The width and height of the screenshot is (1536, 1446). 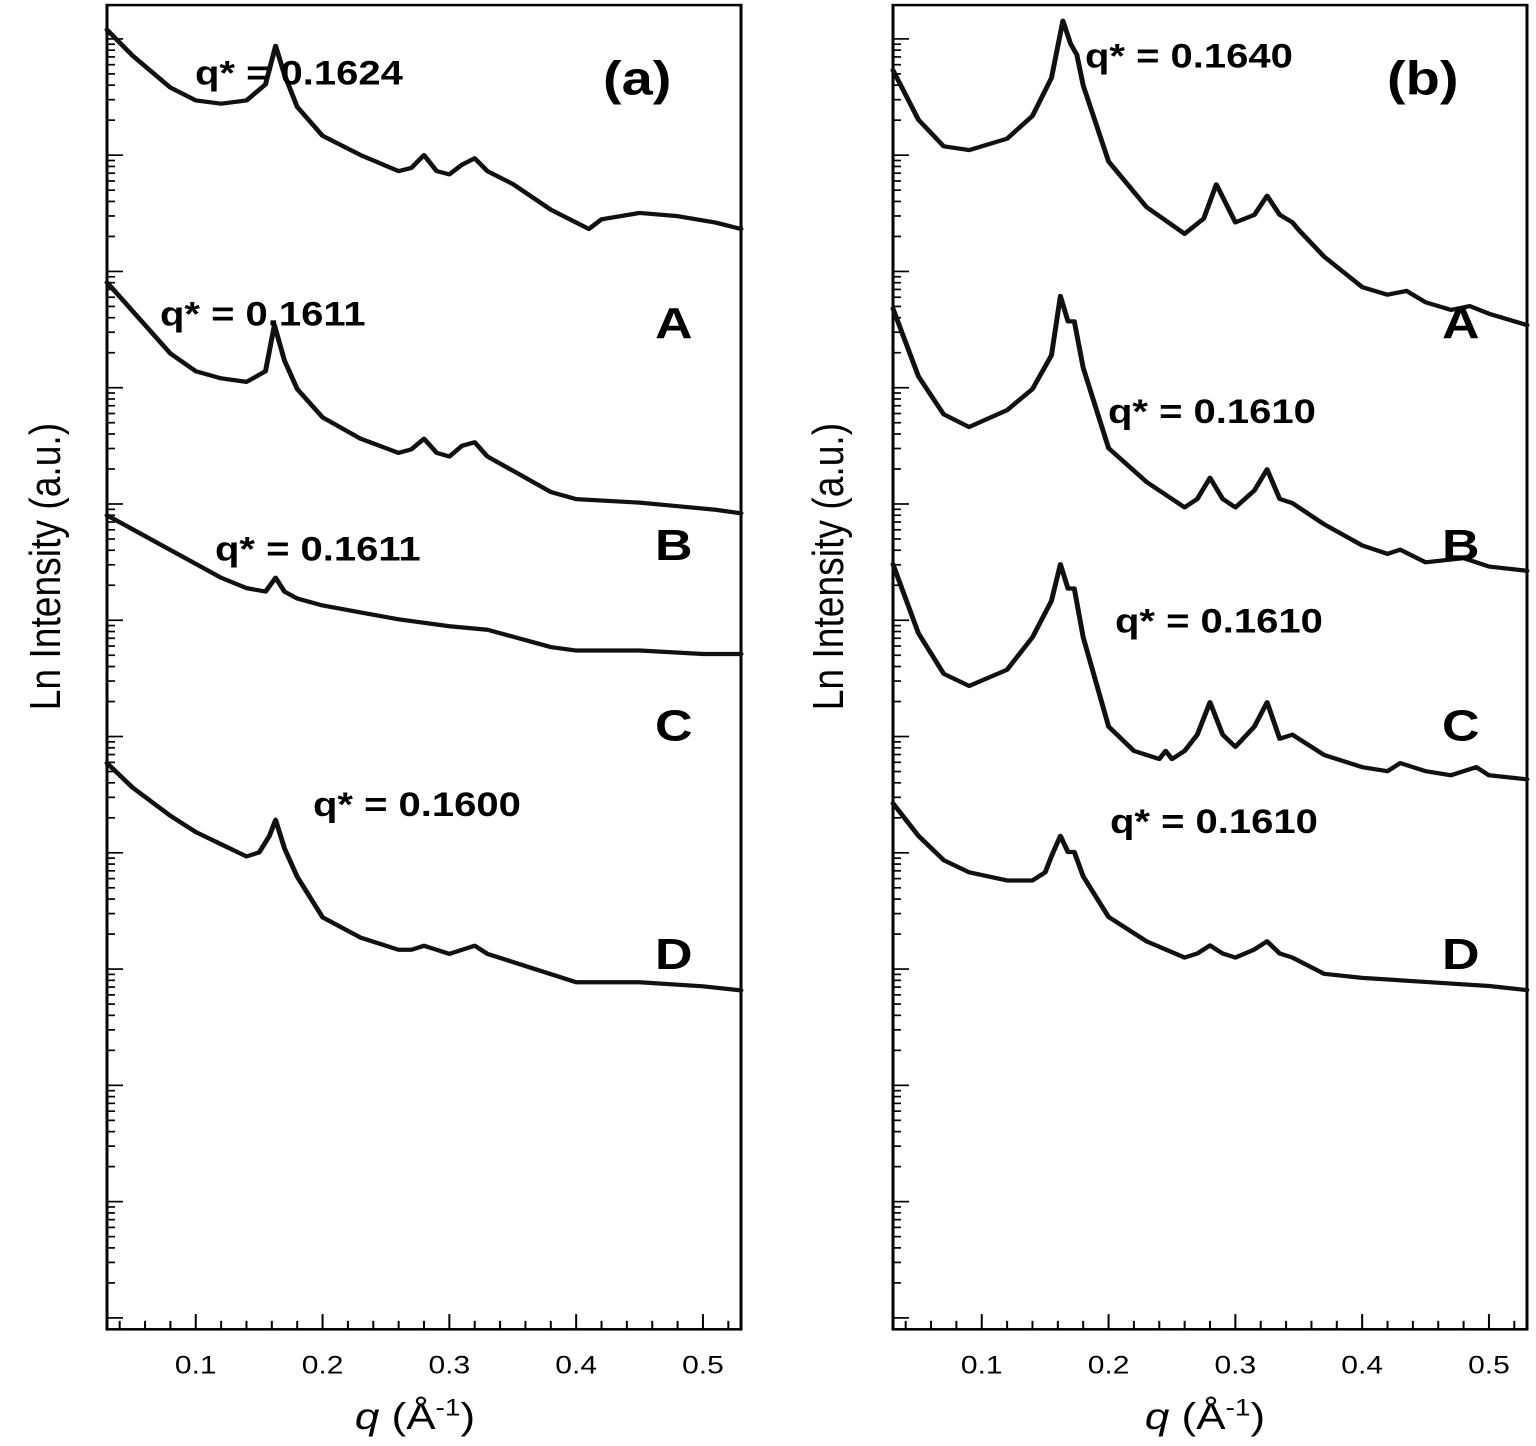 What do you see at coordinates (424, 876) in the screenshot?
I see `series-line-D` at bounding box center [424, 876].